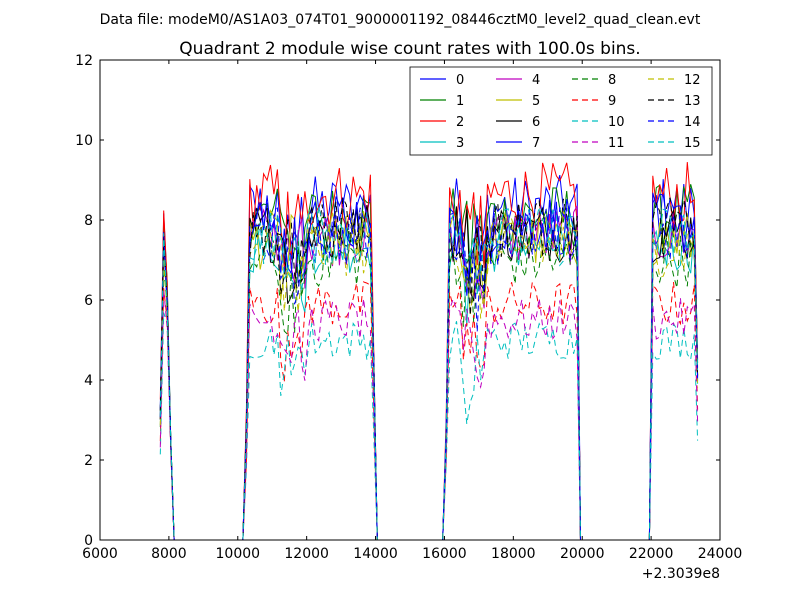 This screenshot has height=600, width=800. Describe the element at coordinates (720, 554) in the screenshot. I see `x-tick-label: 24000` at that location.